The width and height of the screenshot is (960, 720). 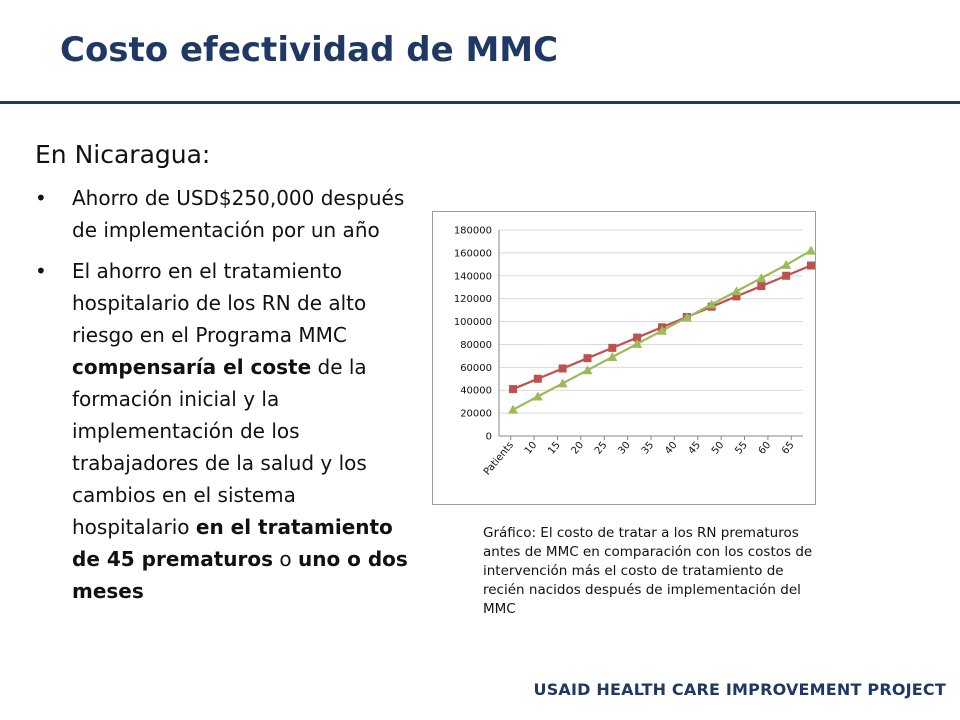 What do you see at coordinates (476, 414) in the screenshot?
I see `y-tick-label: 20000` at bounding box center [476, 414].